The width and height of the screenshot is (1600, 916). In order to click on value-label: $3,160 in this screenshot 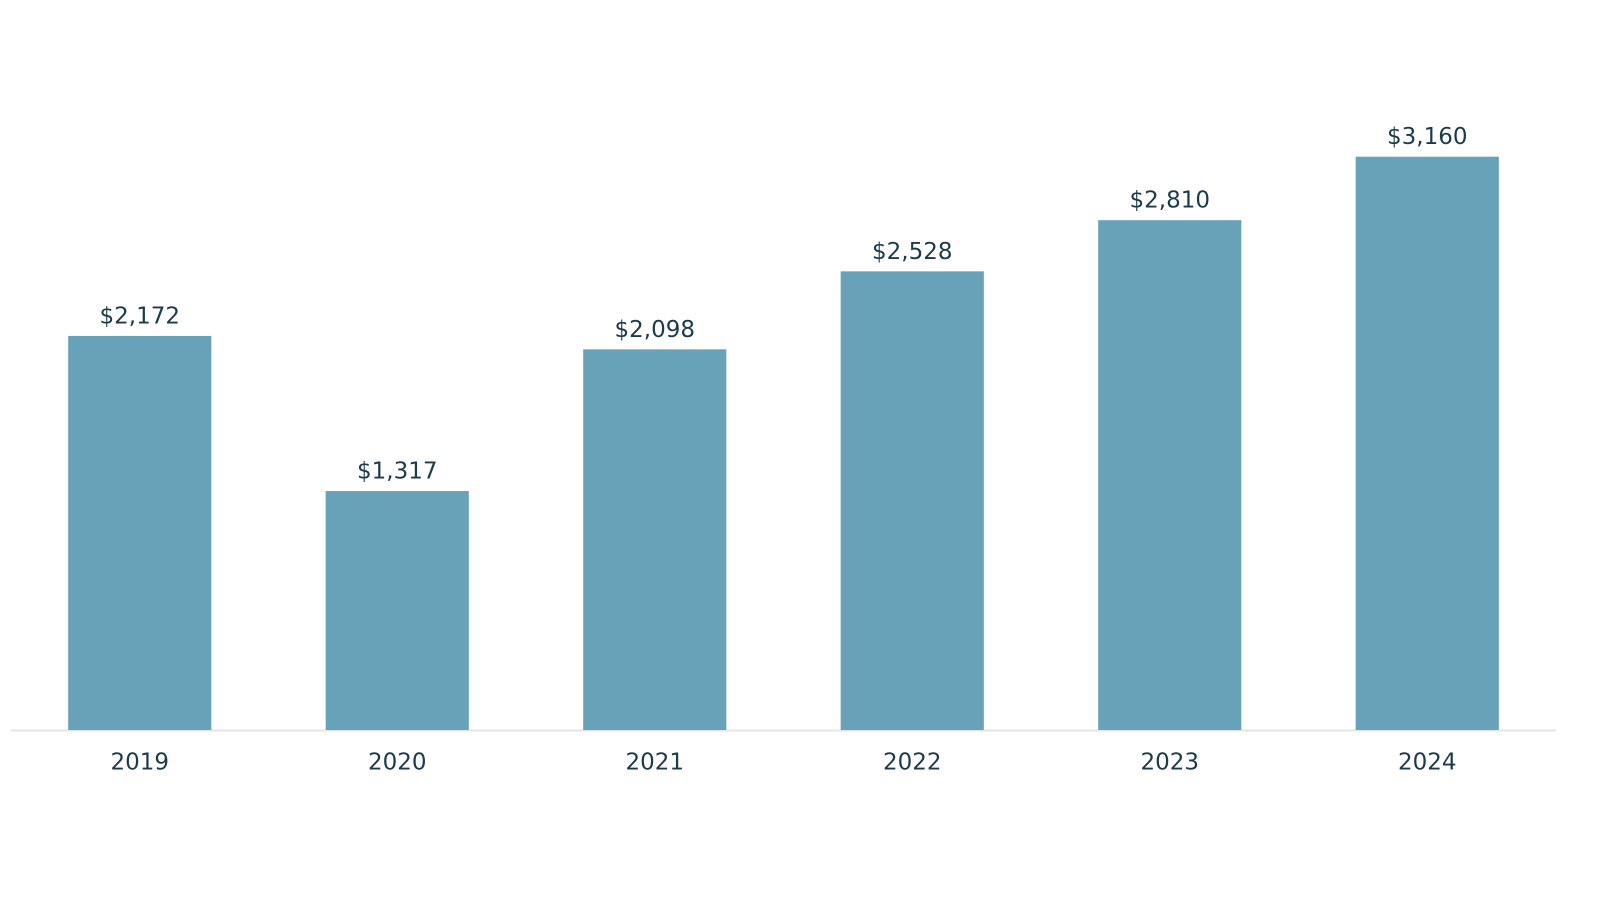, I will do `click(1427, 137)`.